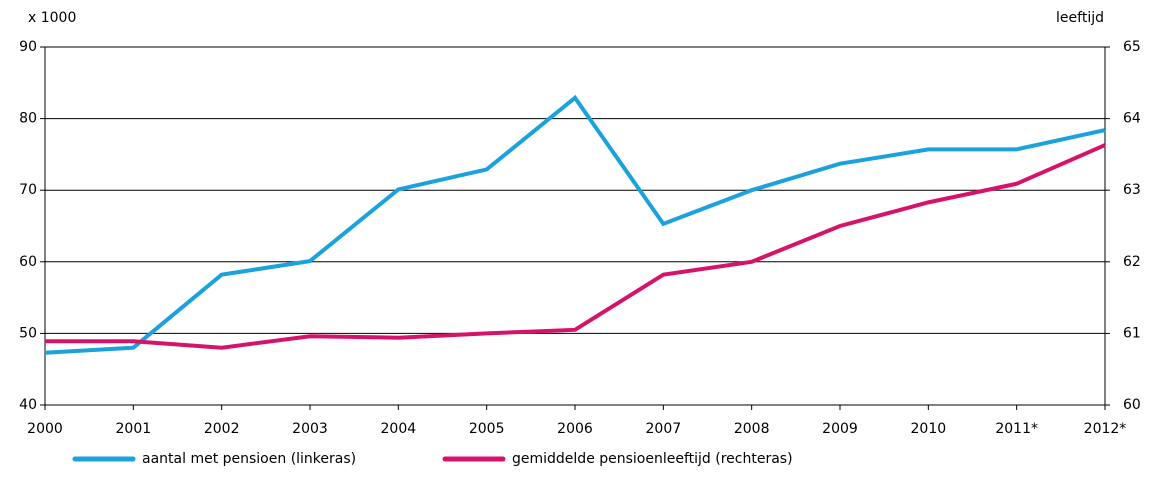  Describe the element at coordinates (752, 429) in the screenshot. I see `x-tick-label: 2008` at that location.